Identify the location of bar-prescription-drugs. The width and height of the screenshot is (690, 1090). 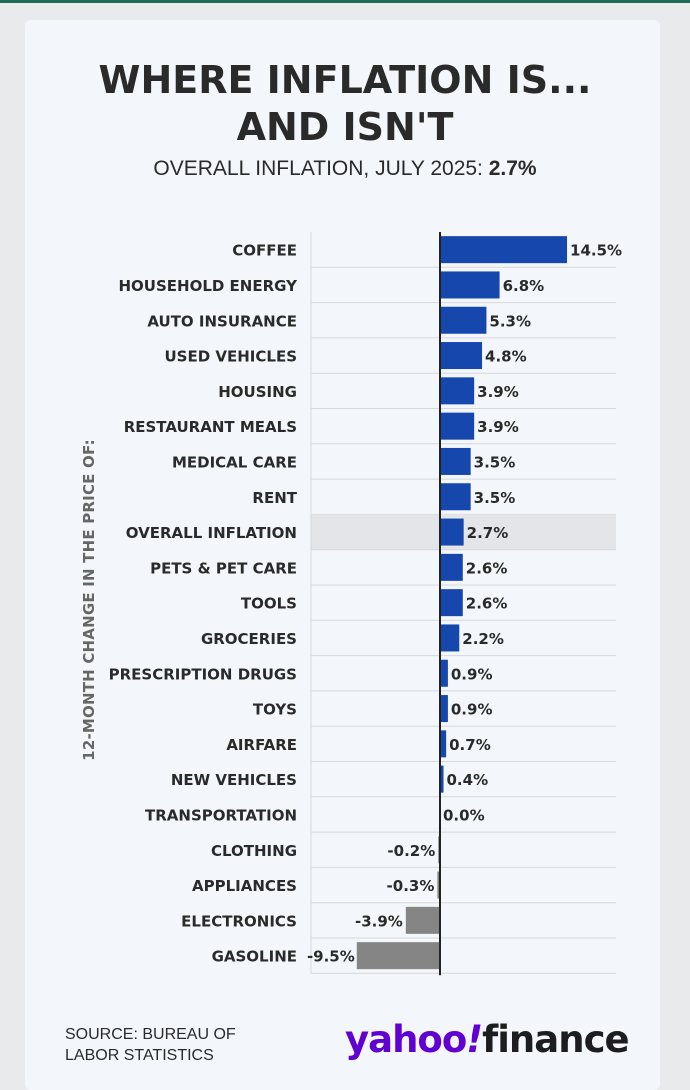
(444, 673).